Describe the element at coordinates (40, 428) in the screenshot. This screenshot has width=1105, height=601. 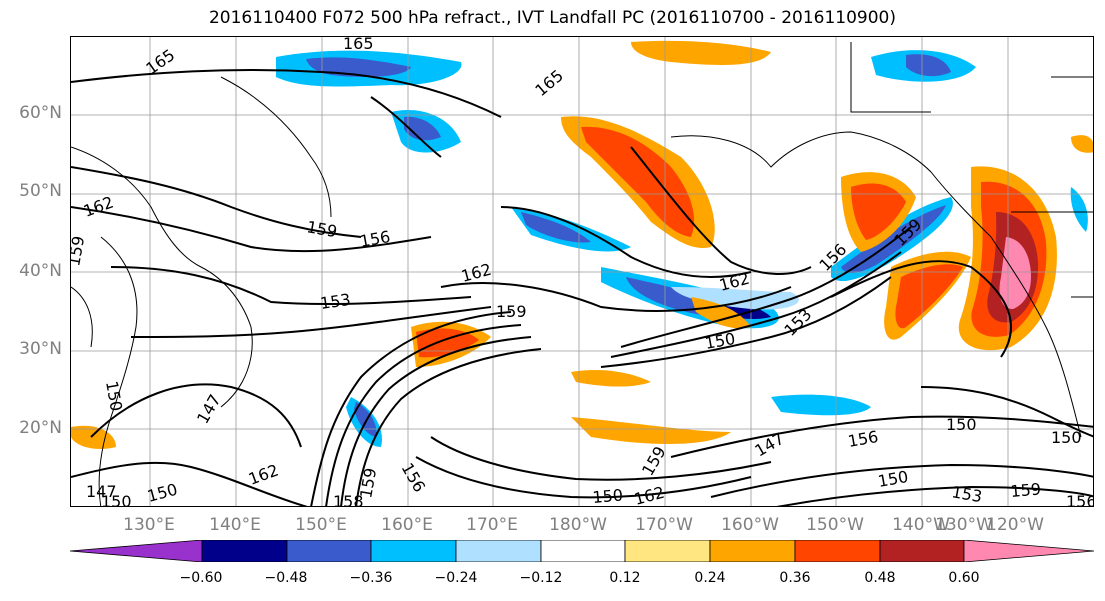
I see `lat-label-20n: 20°N` at that location.